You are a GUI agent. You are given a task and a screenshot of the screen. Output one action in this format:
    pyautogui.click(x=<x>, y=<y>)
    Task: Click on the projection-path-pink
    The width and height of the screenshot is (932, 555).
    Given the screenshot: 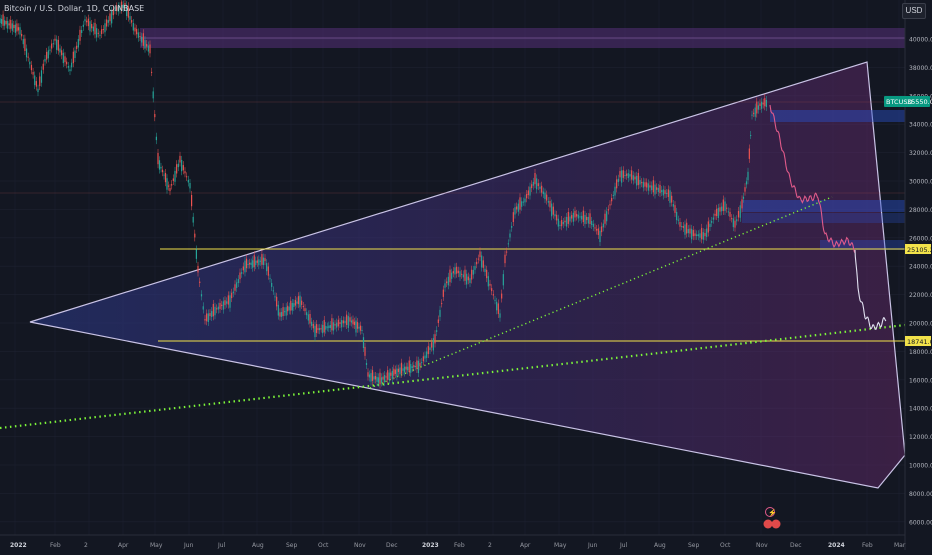 What is the action you would take?
    pyautogui.click(x=812, y=179)
    